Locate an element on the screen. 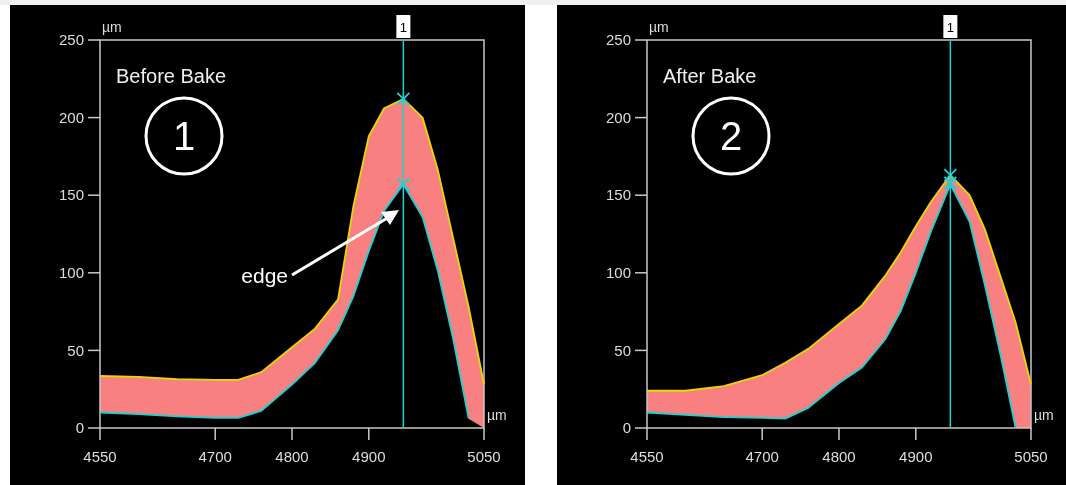  annotation: 2 is located at coordinates (731, 136).